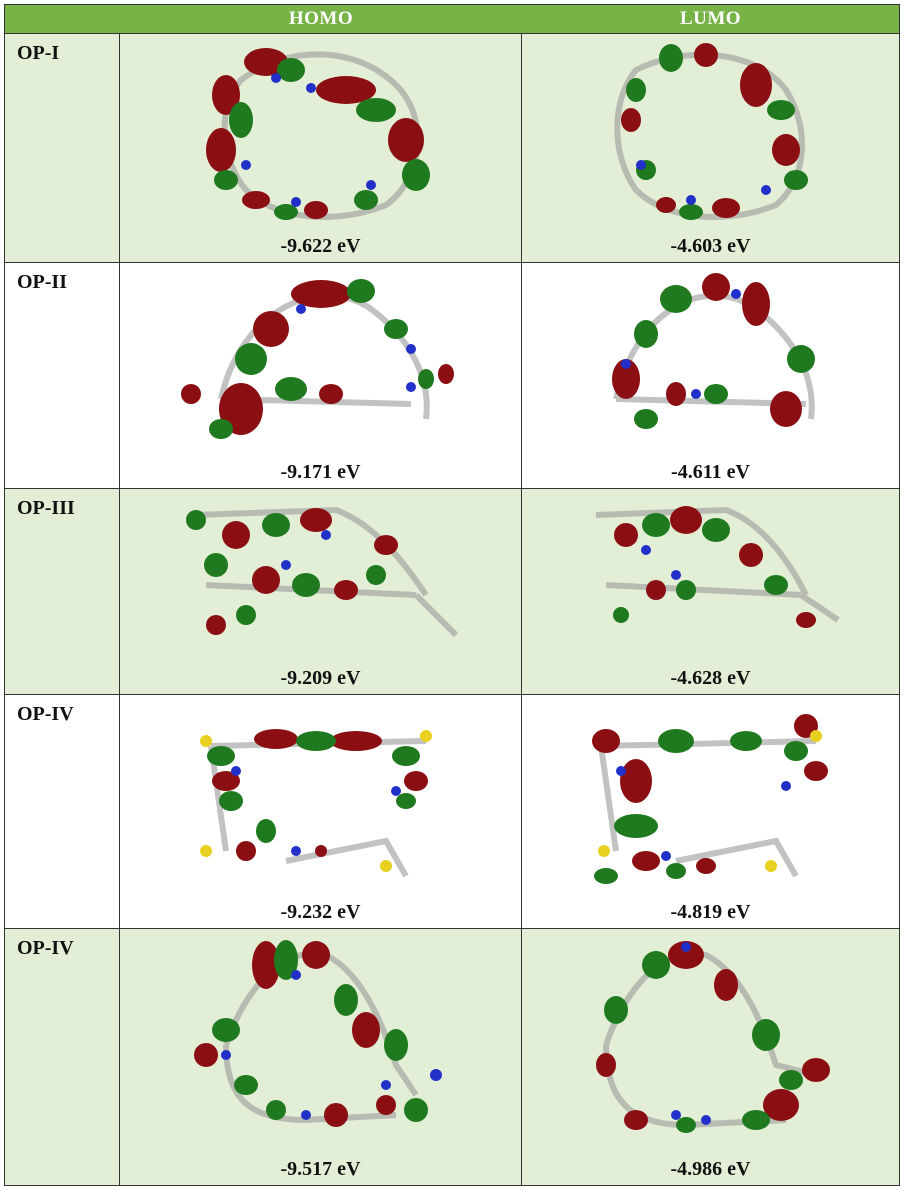 This screenshot has width=904, height=1191. I want to click on homo-cell: -9.209 eV, so click(321, 591).